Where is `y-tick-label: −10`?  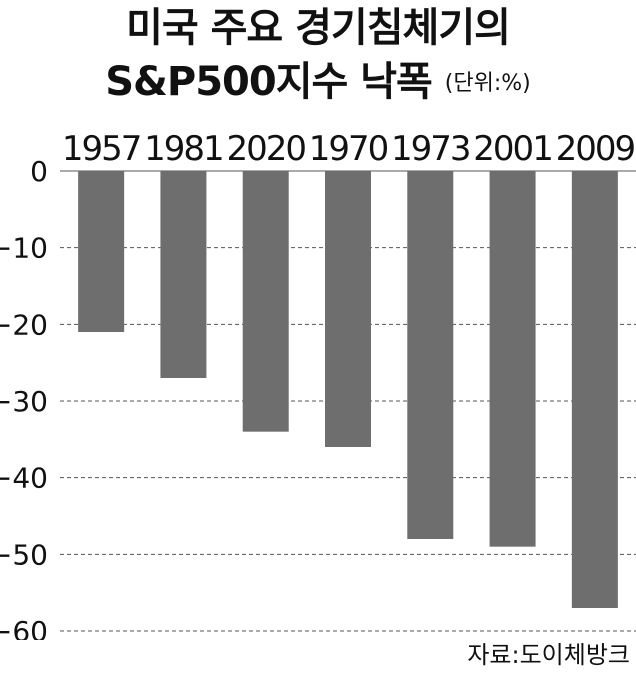 y-tick-label: −10 is located at coordinates (24, 248).